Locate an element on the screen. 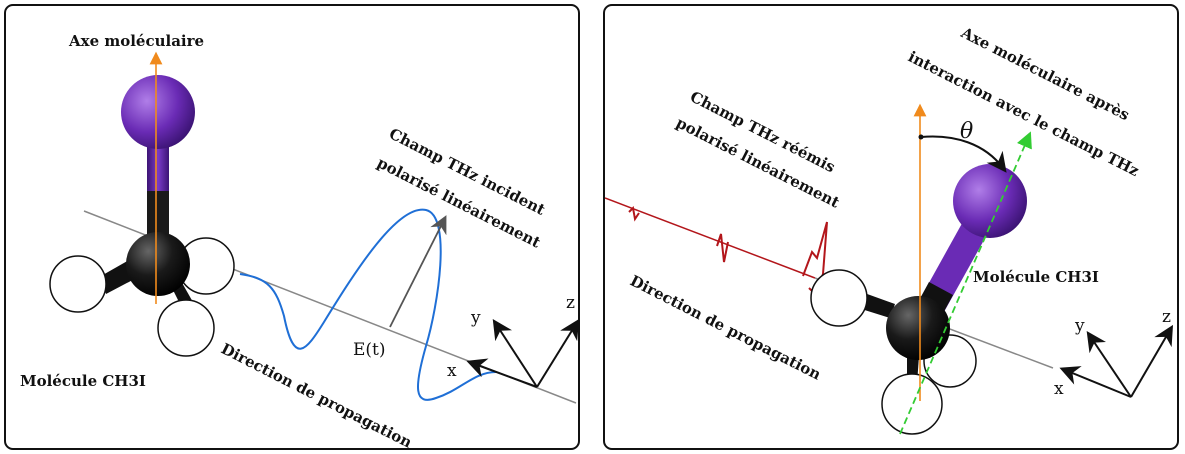 The width and height of the screenshot is (1185, 454). field-vector-arrow is located at coordinates (418, 271).